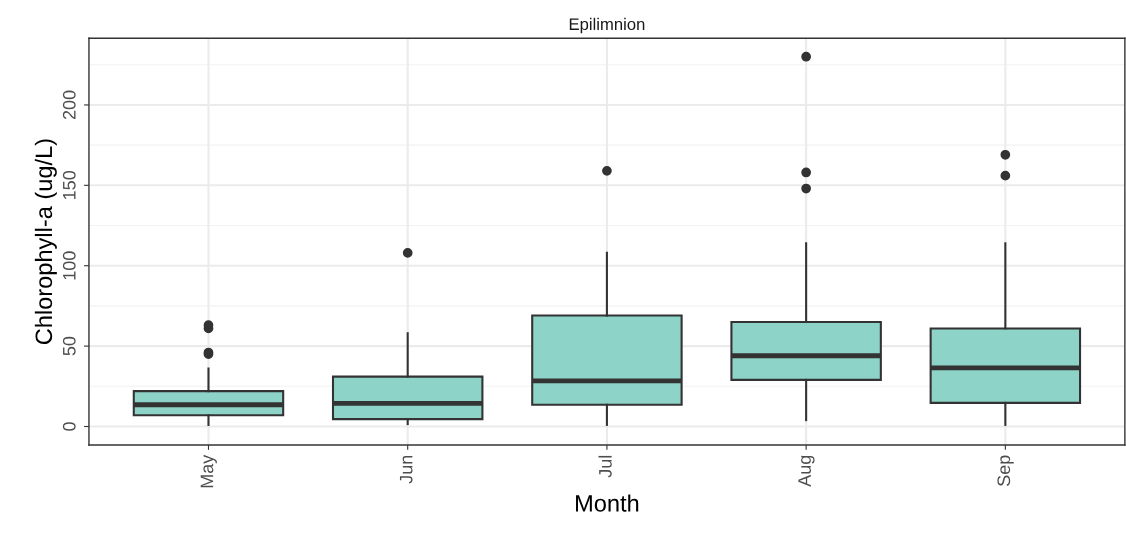 Image resolution: width=1126 pixels, height=546 pixels. What do you see at coordinates (607, 503) in the screenshot?
I see `x-axis-title: Month` at bounding box center [607, 503].